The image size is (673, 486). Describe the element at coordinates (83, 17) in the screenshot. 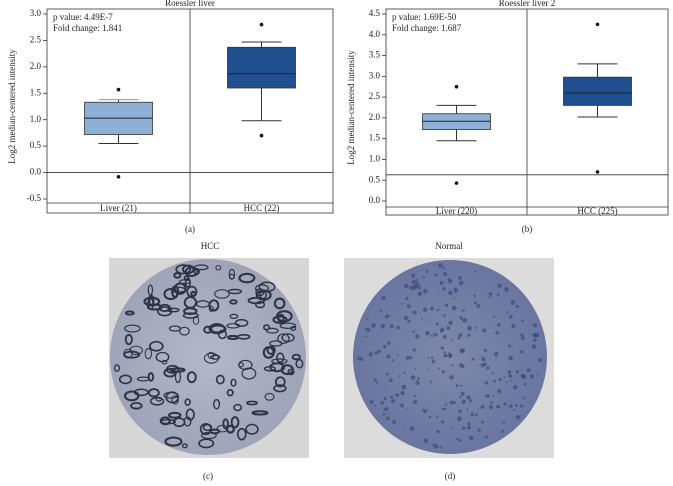

I see `annotation: p value: 4.49E-7` at that location.